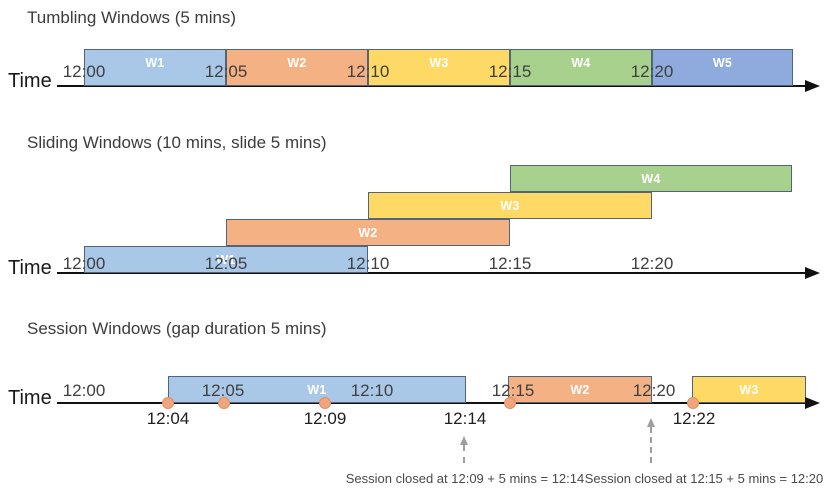  What do you see at coordinates (30, 268) in the screenshot?
I see `sliding-time-axis-label: Time` at bounding box center [30, 268].